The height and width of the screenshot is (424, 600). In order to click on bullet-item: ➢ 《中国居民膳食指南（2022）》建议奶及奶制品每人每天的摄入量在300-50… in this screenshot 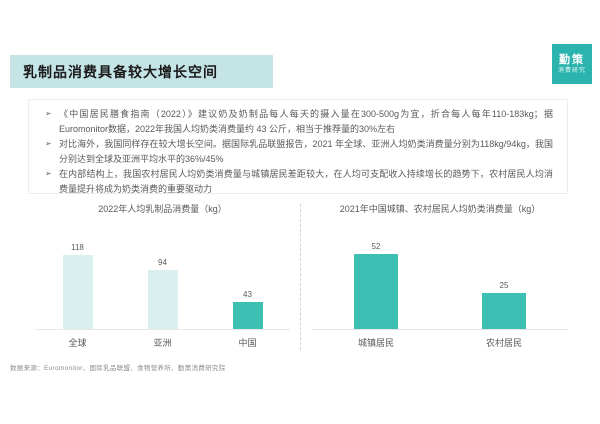, I will do `click(299, 121)`.